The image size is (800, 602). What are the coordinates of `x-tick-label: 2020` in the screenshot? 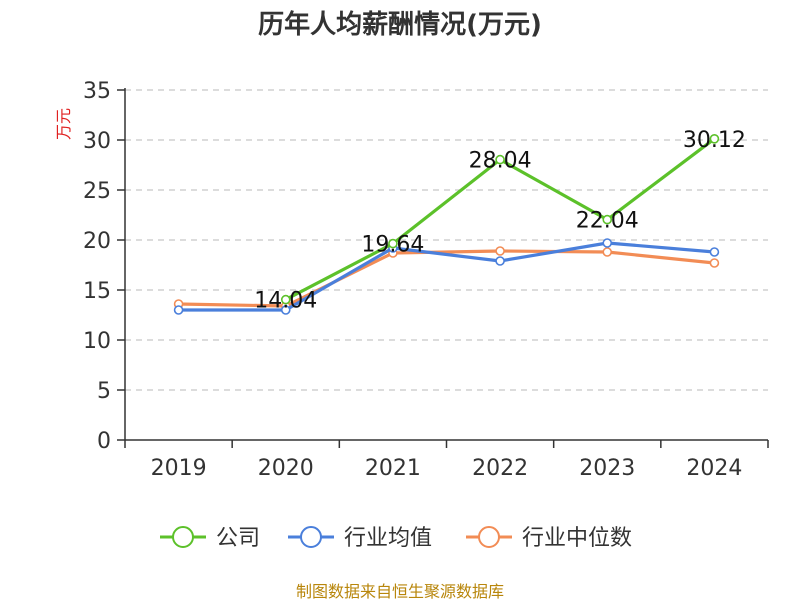 It's located at (286, 468).